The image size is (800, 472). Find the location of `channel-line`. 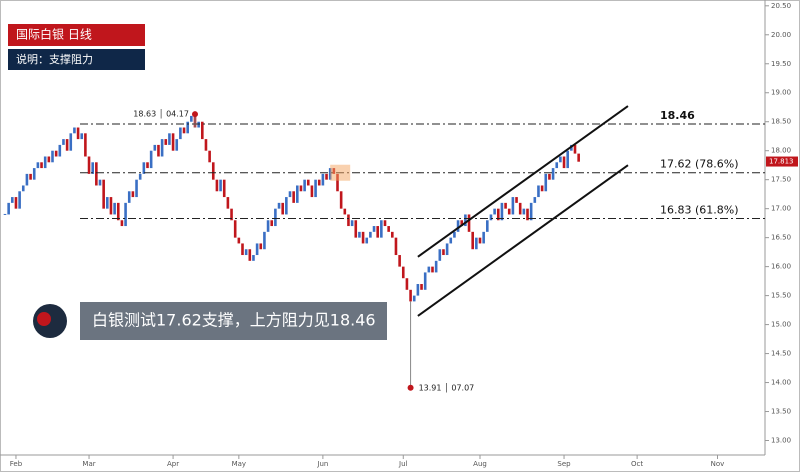

channel-line is located at coordinates (523, 240).